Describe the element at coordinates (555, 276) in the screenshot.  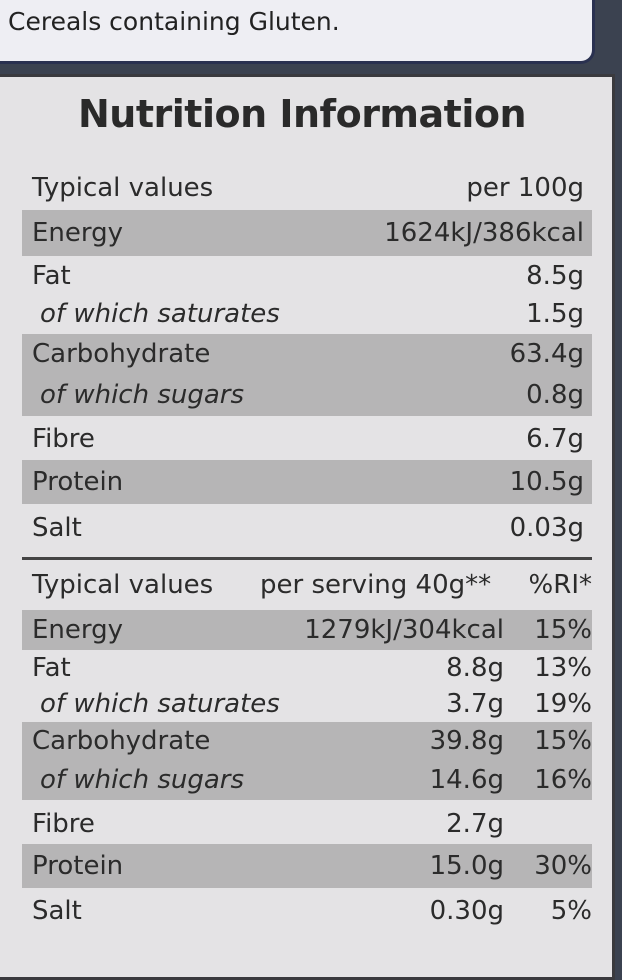
I see `value-per-100g: 8.5g` at that location.